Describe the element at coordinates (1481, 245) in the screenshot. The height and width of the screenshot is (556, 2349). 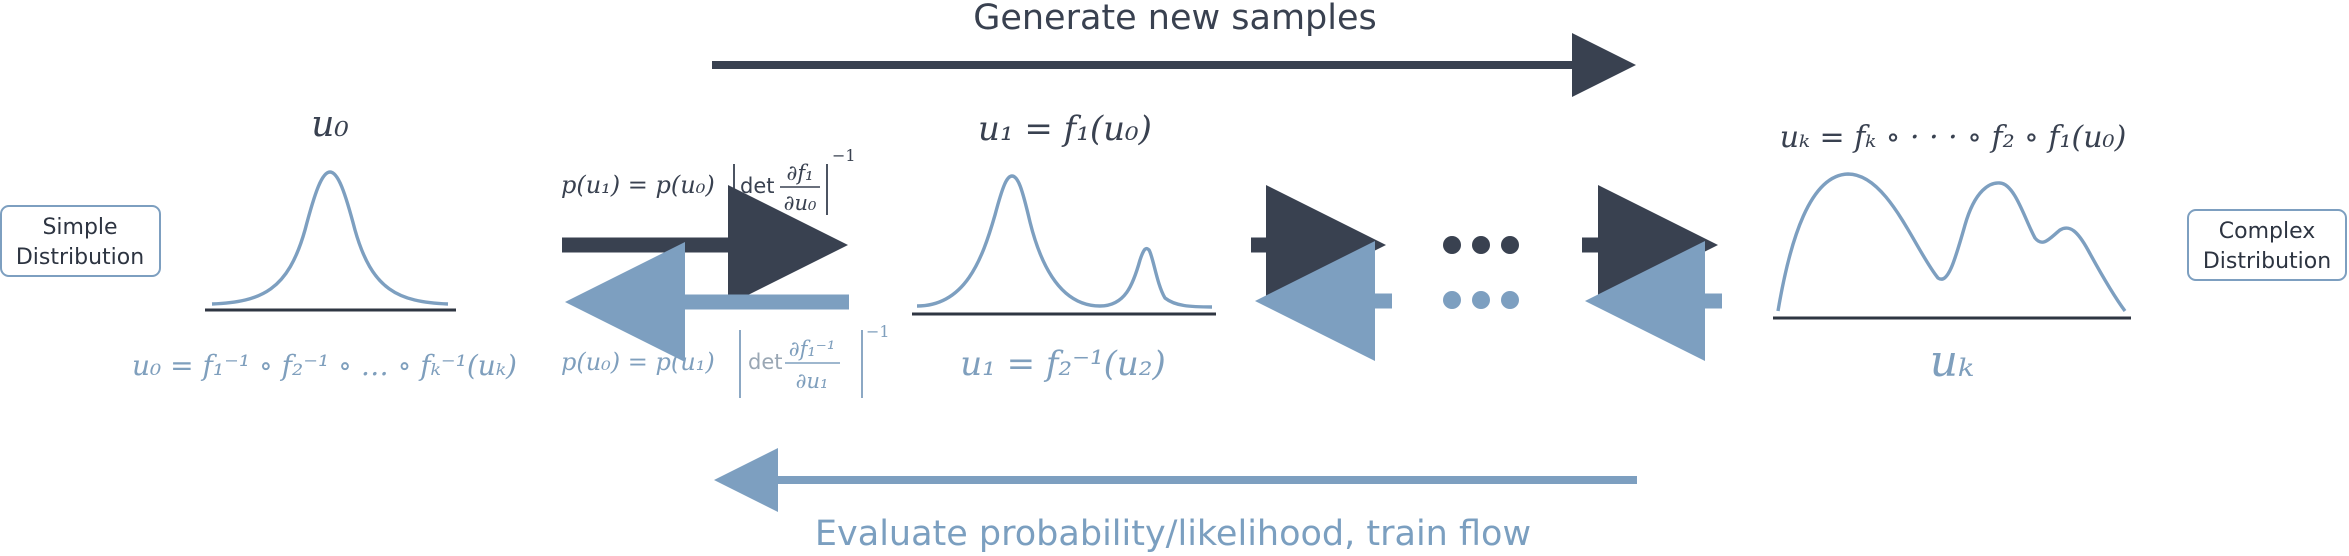
I see `ellipsis-dots-dark` at that location.